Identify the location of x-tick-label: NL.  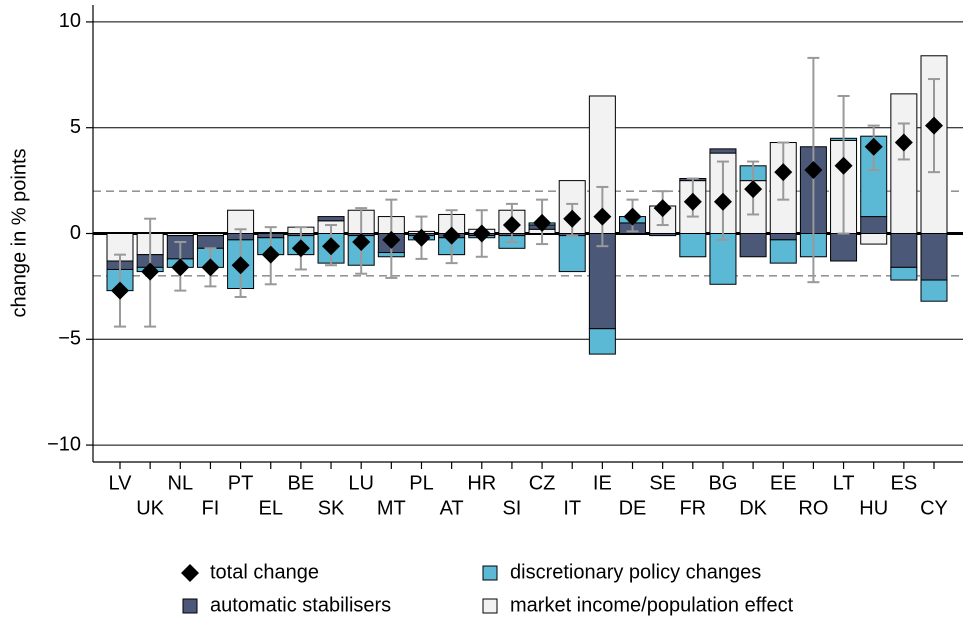
(181, 483).